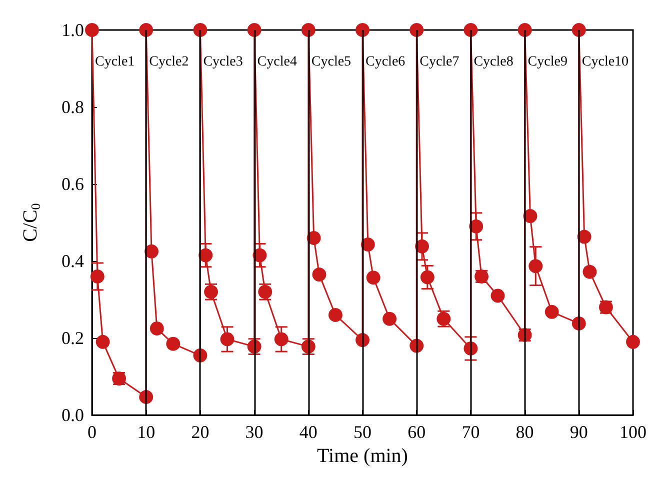 The width and height of the screenshot is (659, 479). Describe the element at coordinates (363, 432) in the screenshot. I see `x-tick-label: 50` at that location.